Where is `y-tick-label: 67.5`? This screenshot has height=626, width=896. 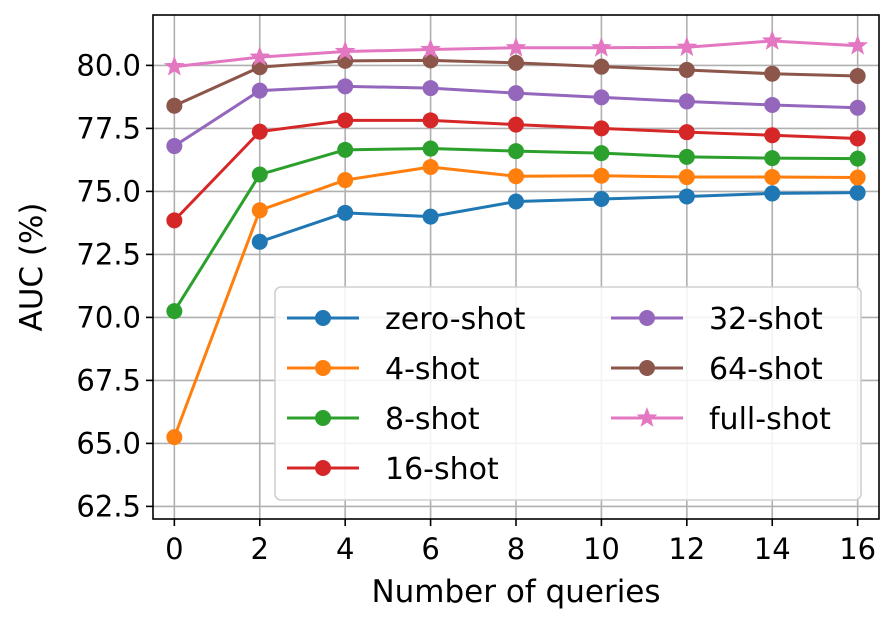 y-tick-label: 67.5 is located at coordinates (108, 380).